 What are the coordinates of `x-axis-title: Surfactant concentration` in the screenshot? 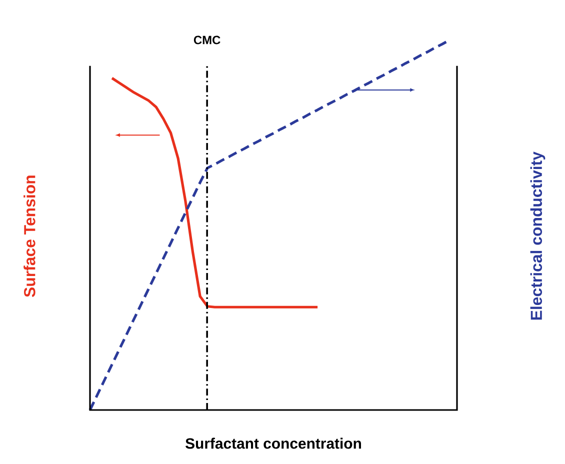 It's located at (273, 443).